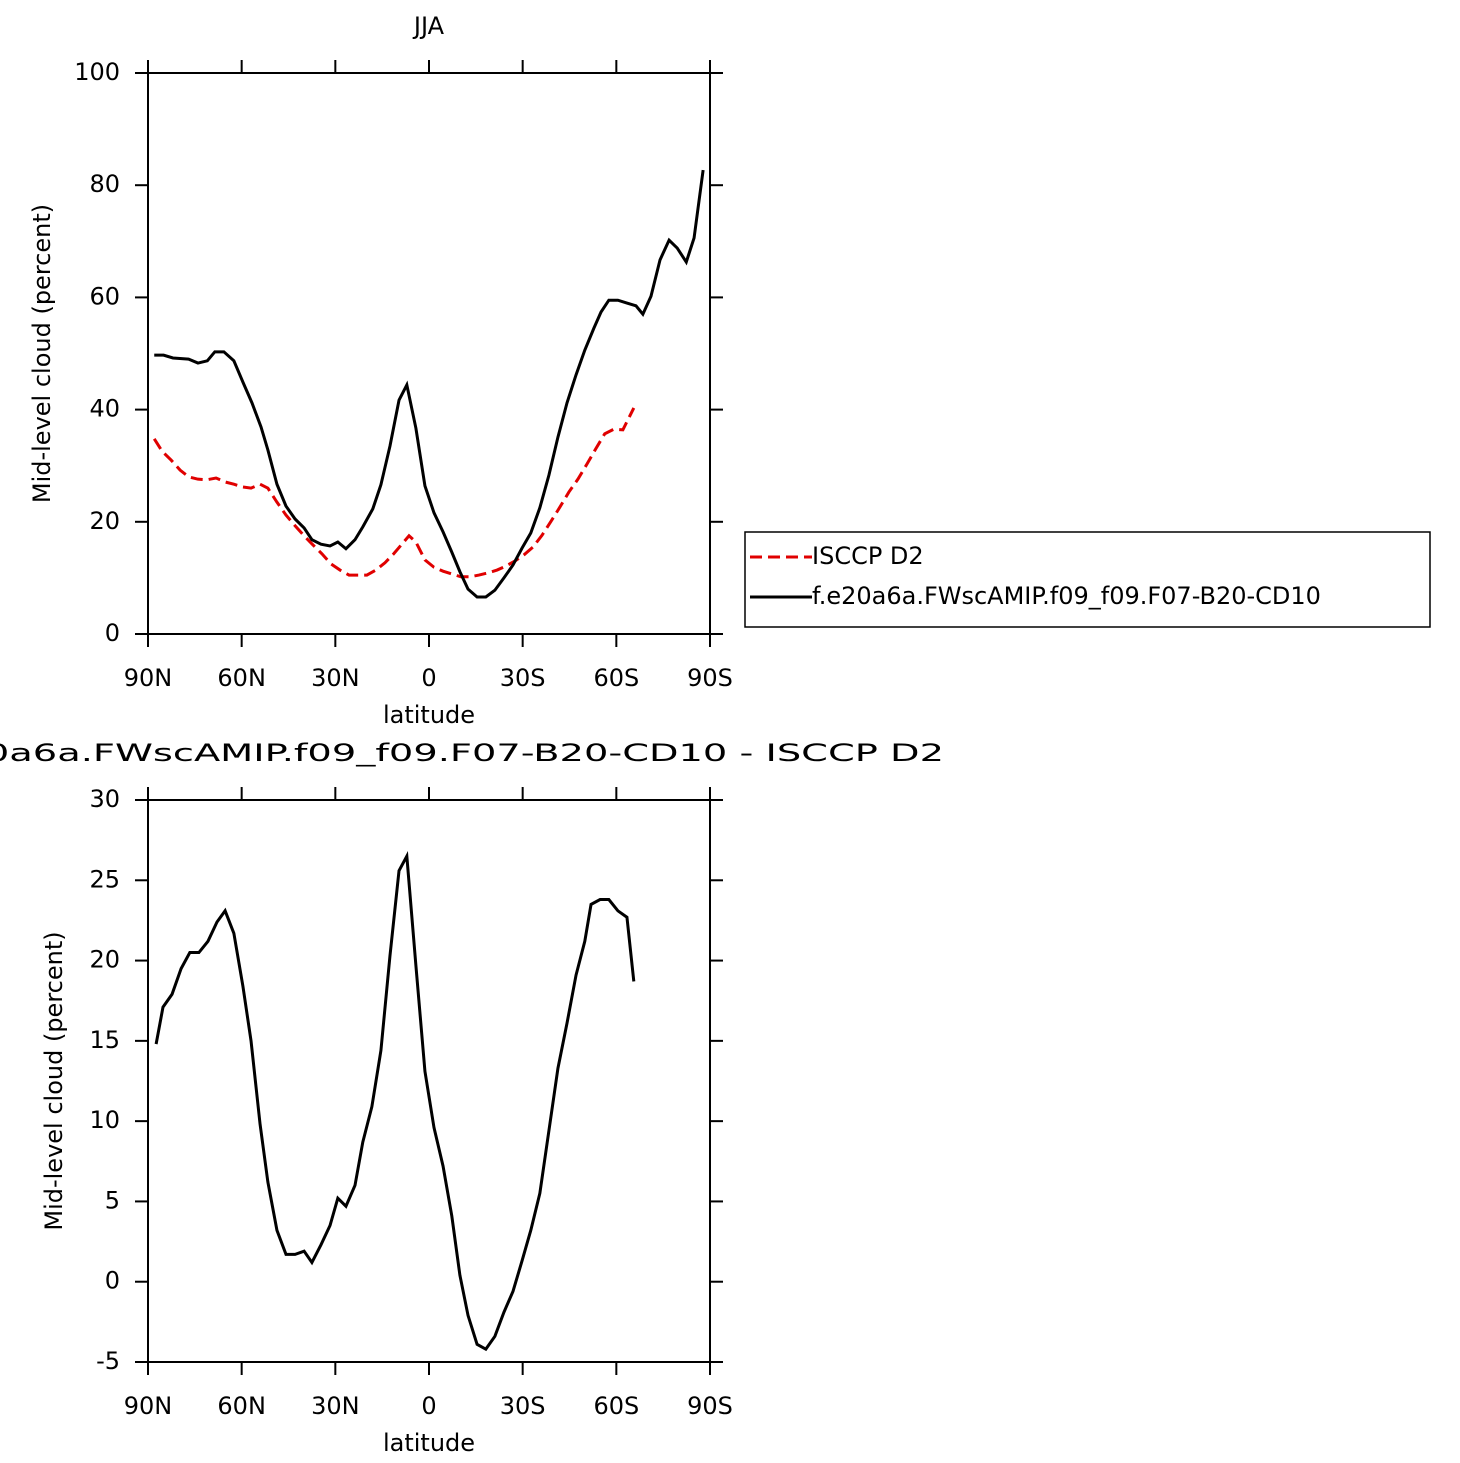 Image resolution: width=1460 pixels, height=1463 pixels. Describe the element at coordinates (428, 26) in the screenshot. I see `chart-title: JJA` at that location.